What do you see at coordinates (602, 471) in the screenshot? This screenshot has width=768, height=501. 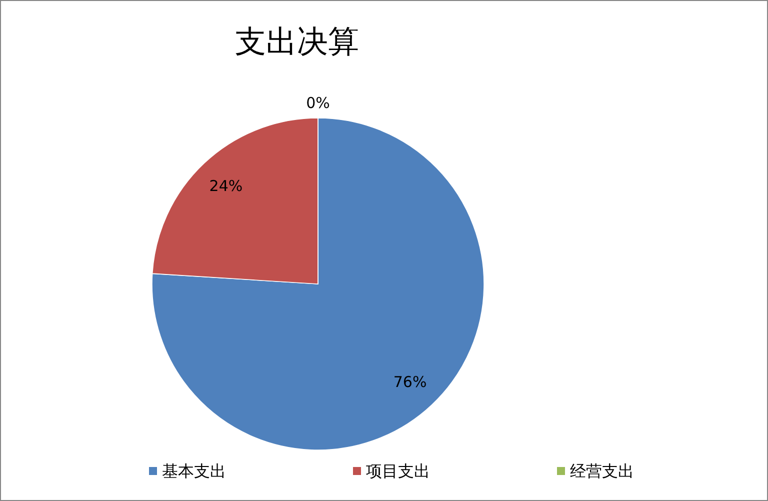 I see `legend-label: 经营支出` at bounding box center [602, 471].